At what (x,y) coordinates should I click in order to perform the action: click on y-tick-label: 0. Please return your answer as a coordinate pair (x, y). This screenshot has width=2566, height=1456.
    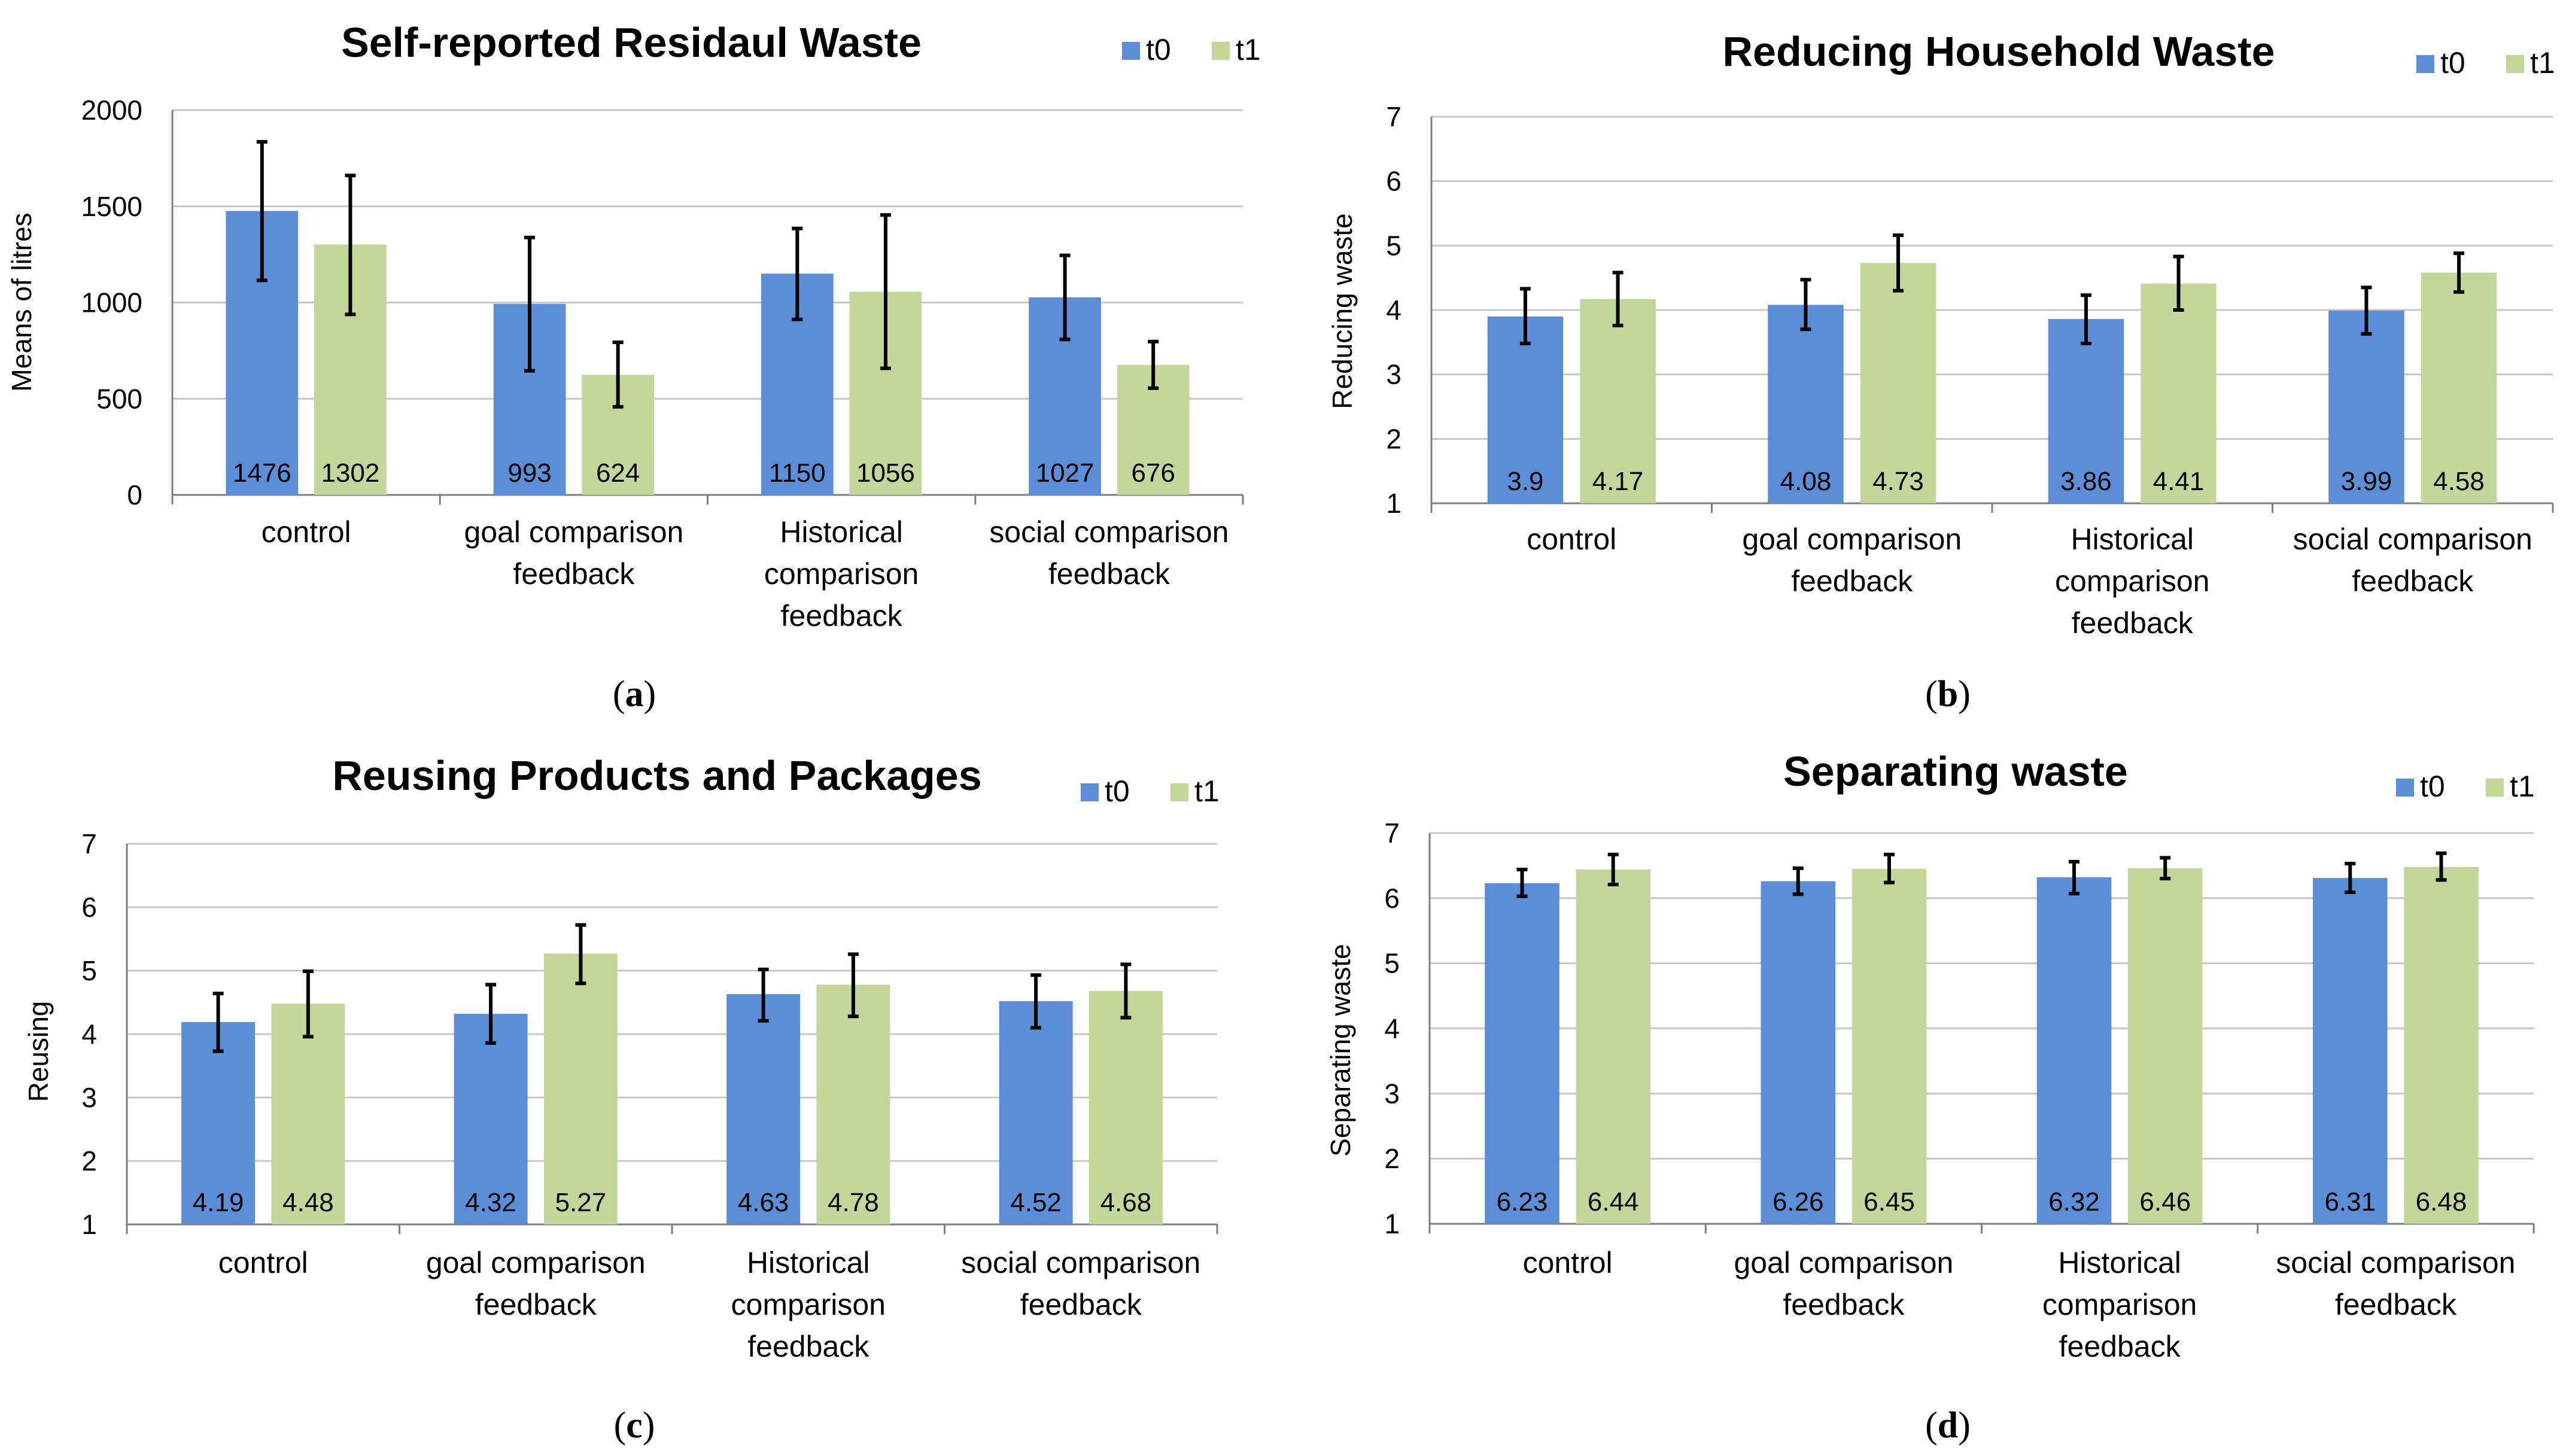
    Looking at the image, I should click on (134, 494).